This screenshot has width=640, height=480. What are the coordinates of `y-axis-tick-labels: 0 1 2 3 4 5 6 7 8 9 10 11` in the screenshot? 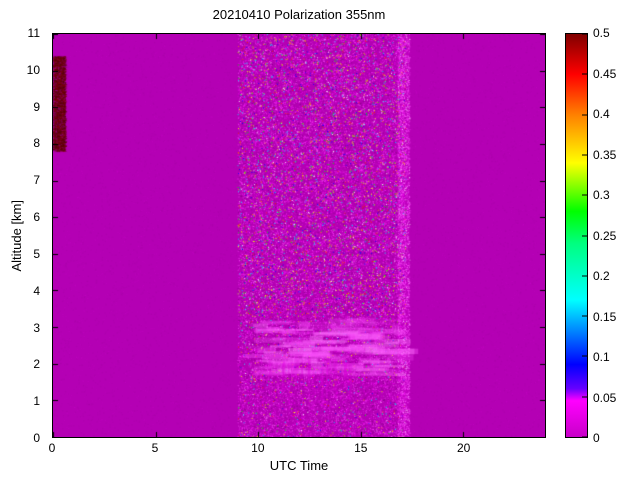 It's located at (23, 235).